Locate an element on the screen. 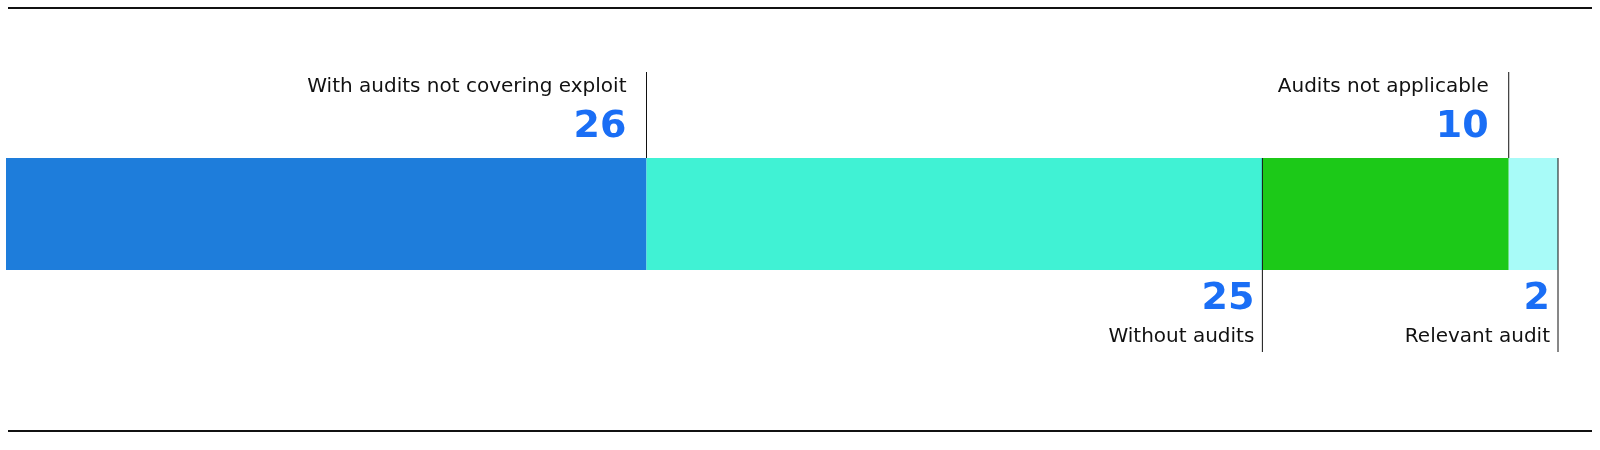 This screenshot has height=450, width=1600. text: Relevant audit is located at coordinates (1477, 335).